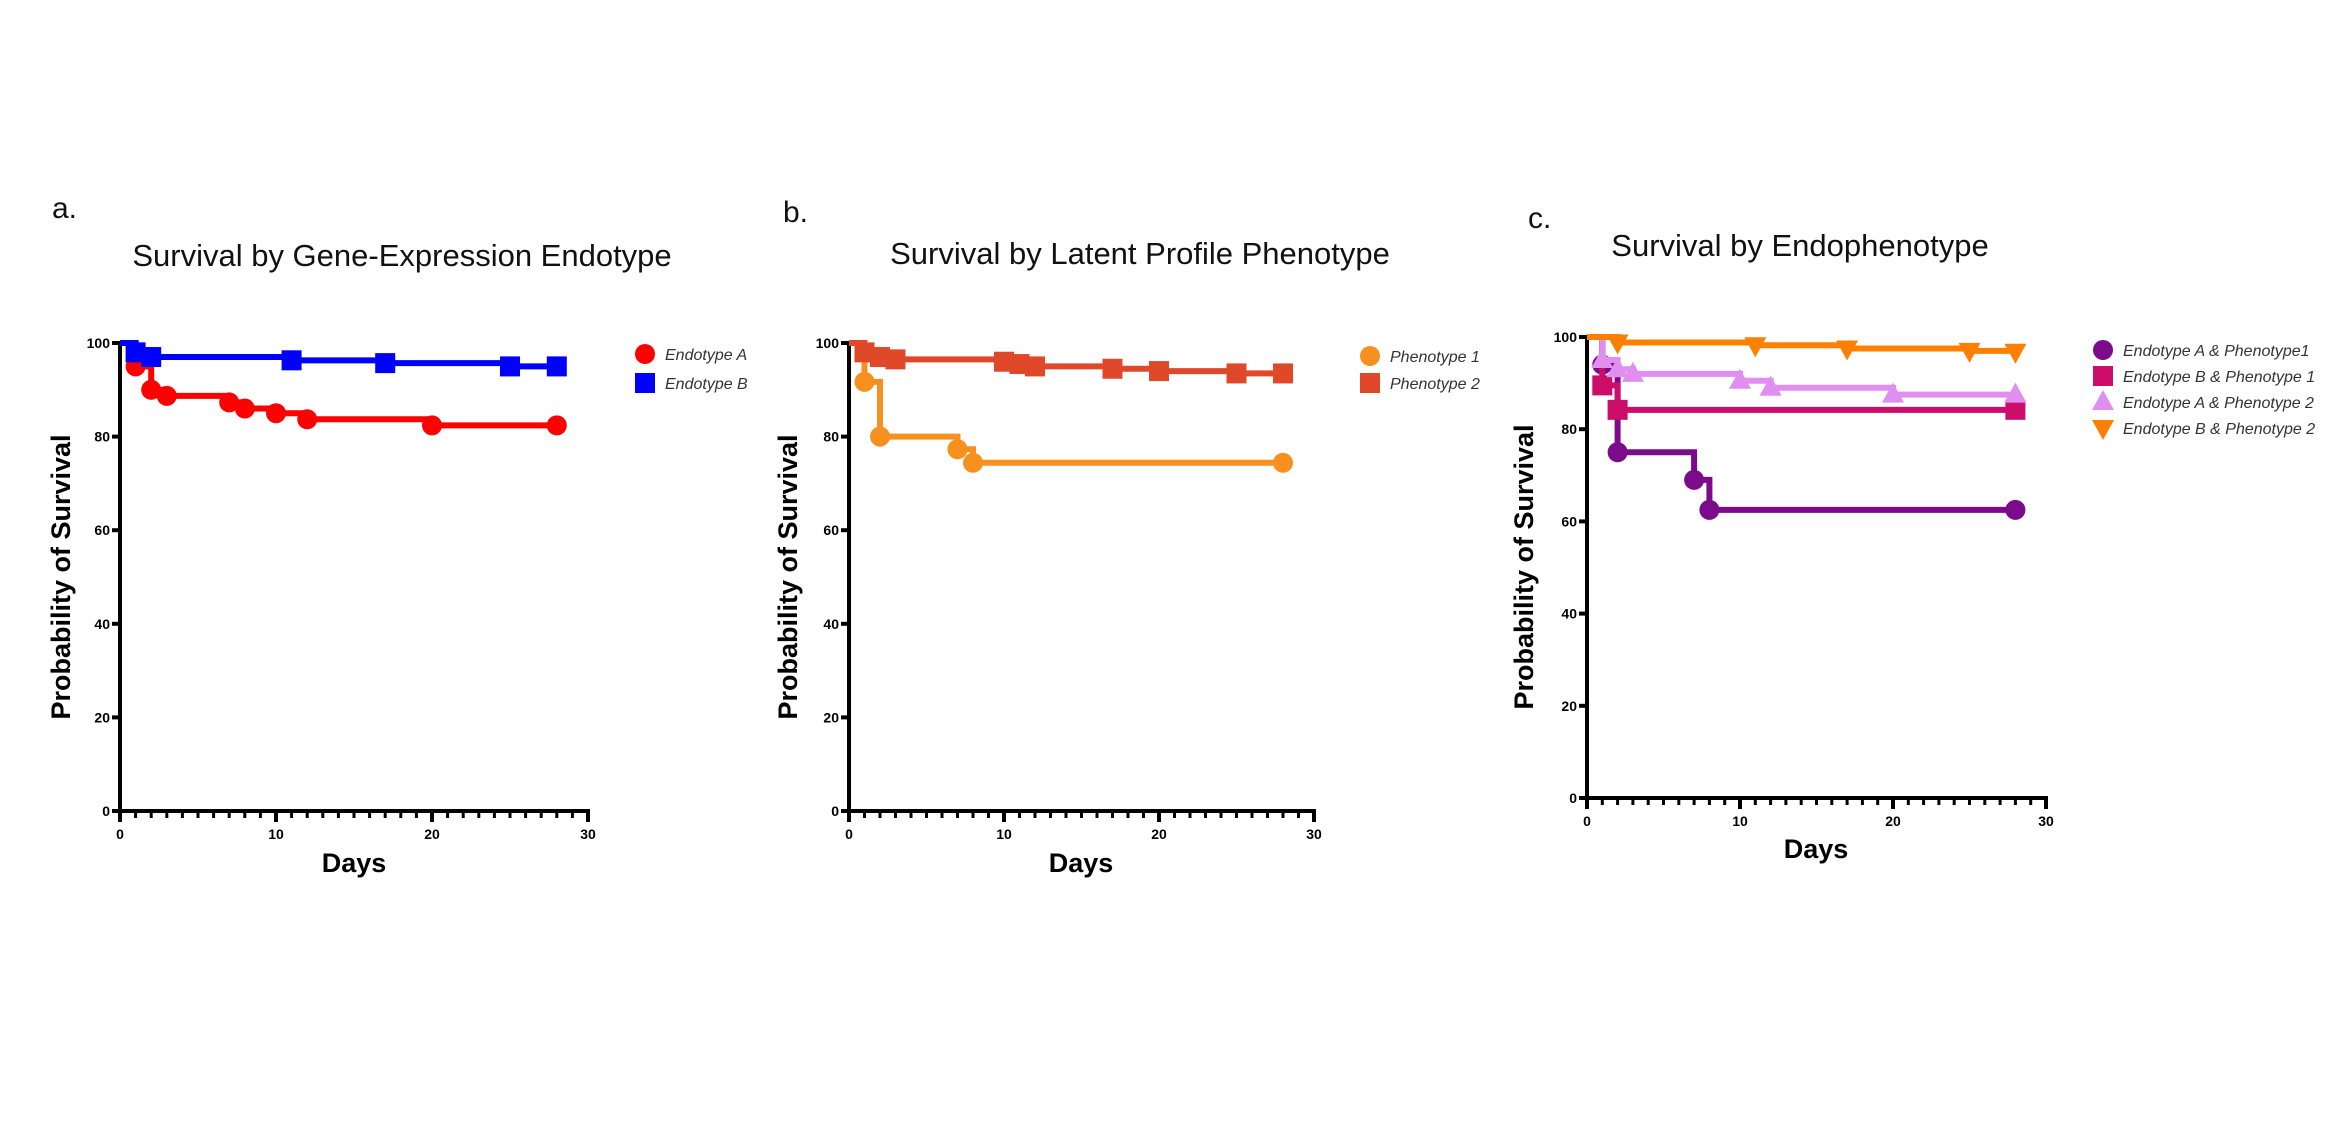 Image resolution: width=2340 pixels, height=1141 pixels. I want to click on series-endotype-b-phenotype-1: Endotype B & Phenotype 1, so click(1951, 377).